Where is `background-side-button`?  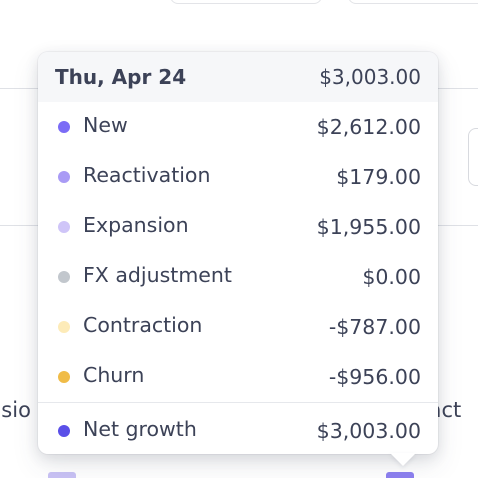
background-side-button is located at coordinates (473, 157).